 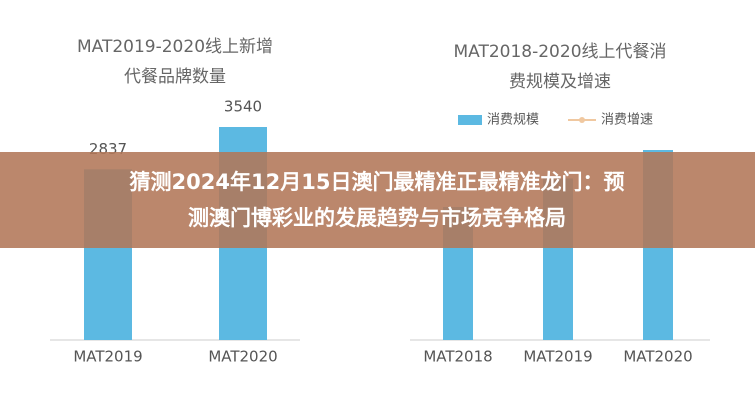 What do you see at coordinates (175, 47) in the screenshot?
I see `chart-title: MAT2019-2020线上新增` at bounding box center [175, 47].